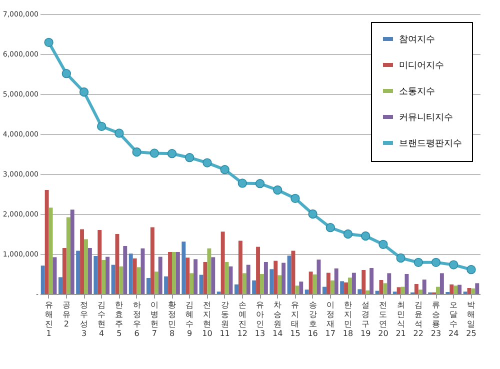 This screenshot has width=500, height=369. I want to click on x-tick-label: 황정민 8, so click(172, 319).